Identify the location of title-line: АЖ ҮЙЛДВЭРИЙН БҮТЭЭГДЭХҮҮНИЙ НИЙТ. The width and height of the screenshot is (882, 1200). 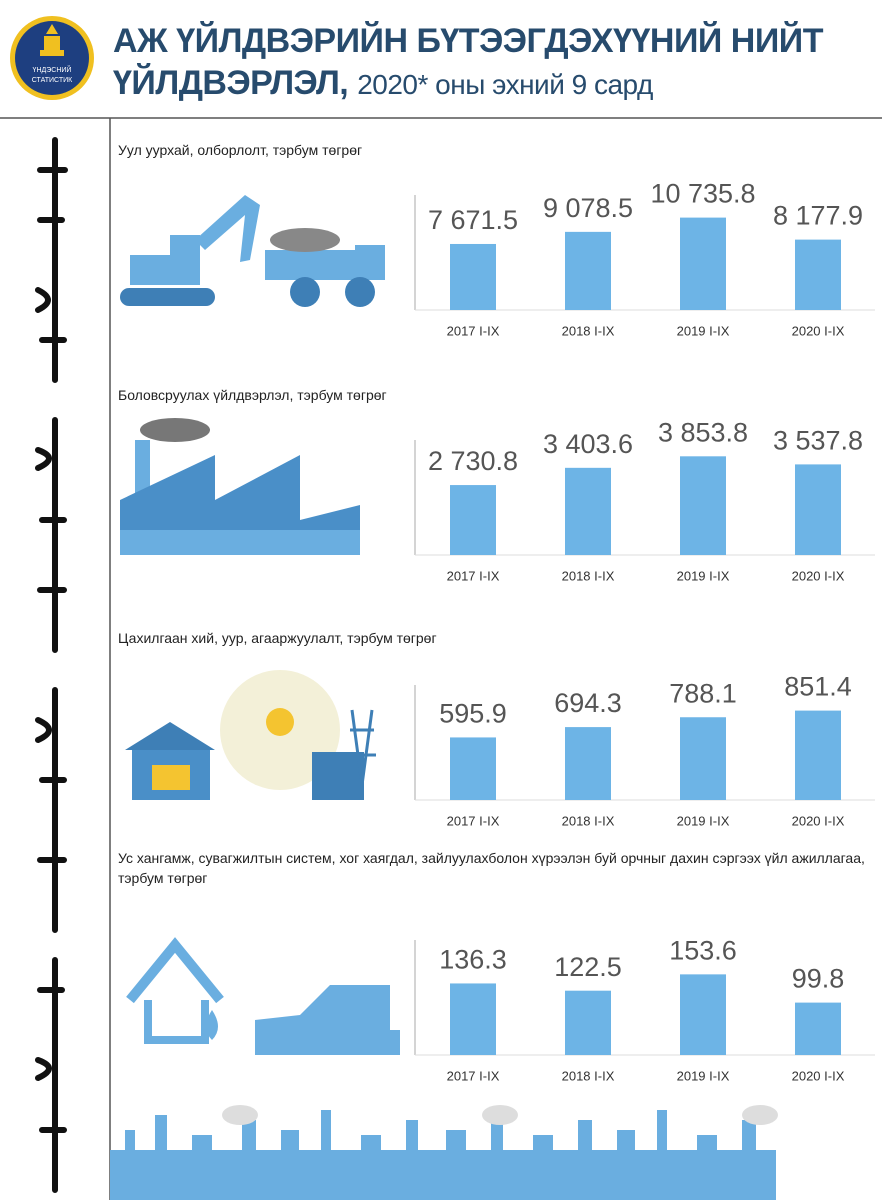
(468, 41).